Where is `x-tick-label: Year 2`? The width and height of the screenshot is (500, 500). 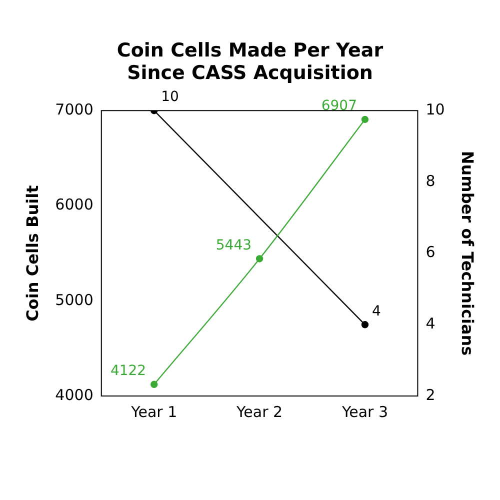
x-tick-label: Year 2 is located at coordinates (259, 411).